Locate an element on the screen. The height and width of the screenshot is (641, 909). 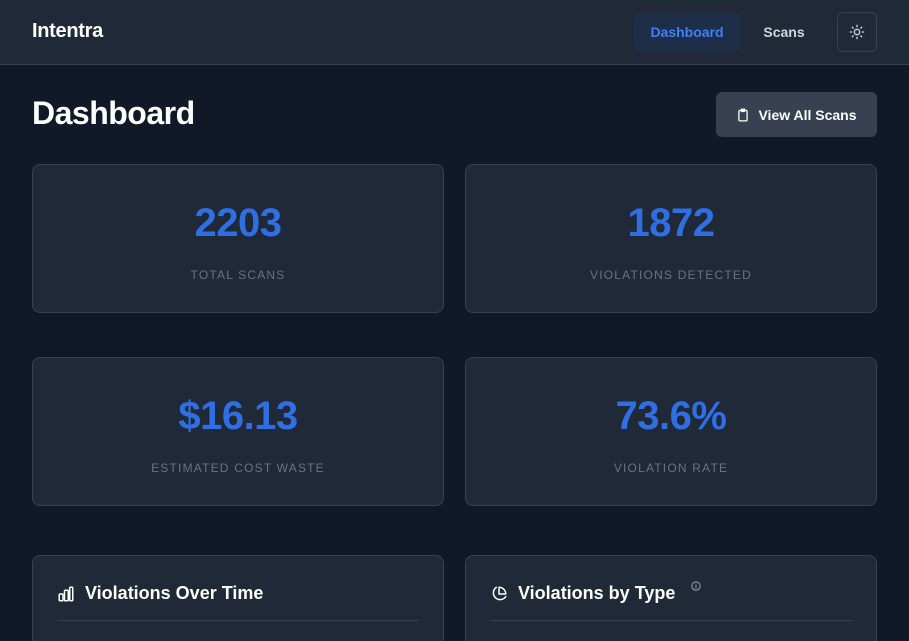
chart-card-violations-by-type: Violations by Type is located at coordinates (671, 598).